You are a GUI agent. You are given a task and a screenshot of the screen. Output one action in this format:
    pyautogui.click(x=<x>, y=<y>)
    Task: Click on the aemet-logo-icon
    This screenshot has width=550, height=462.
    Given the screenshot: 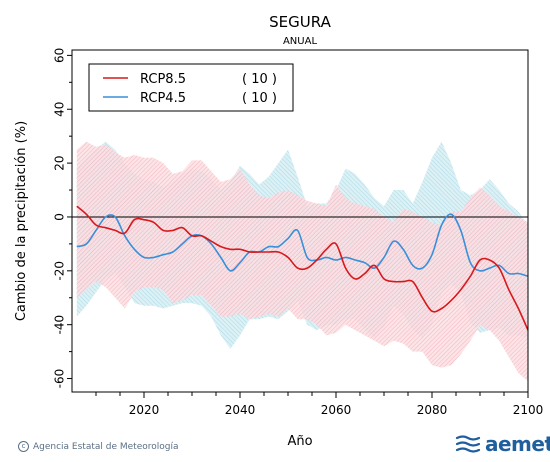 What is the action you would take?
    pyautogui.click(x=468, y=444)
    